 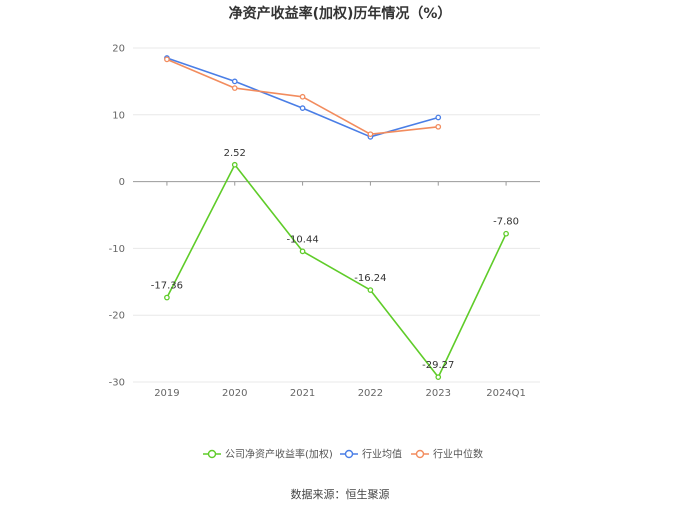 What do you see at coordinates (235, 153) in the screenshot?
I see `data-label: 2.52` at bounding box center [235, 153].